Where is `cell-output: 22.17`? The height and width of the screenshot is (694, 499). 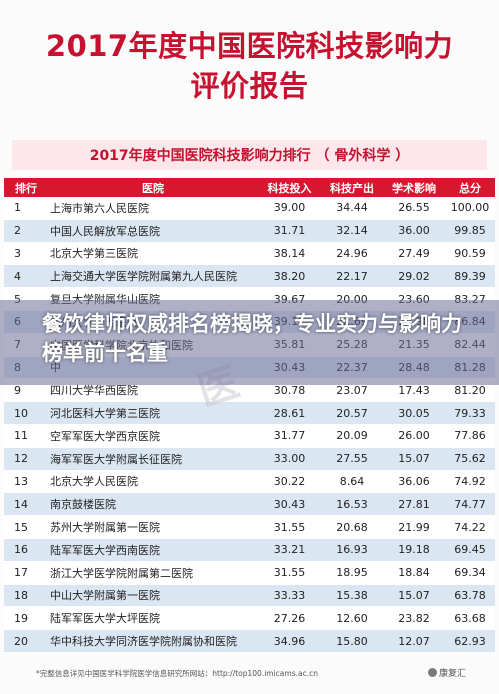
cell-output: 22.17 is located at coordinates (352, 276).